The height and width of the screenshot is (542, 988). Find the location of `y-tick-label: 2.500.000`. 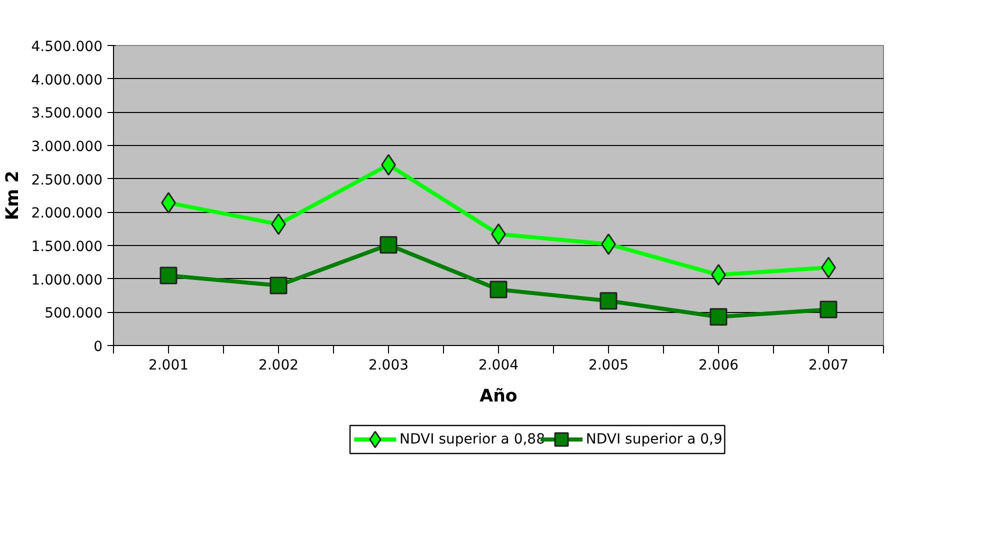

y-tick-label: 2.500.000 is located at coordinates (67, 180).